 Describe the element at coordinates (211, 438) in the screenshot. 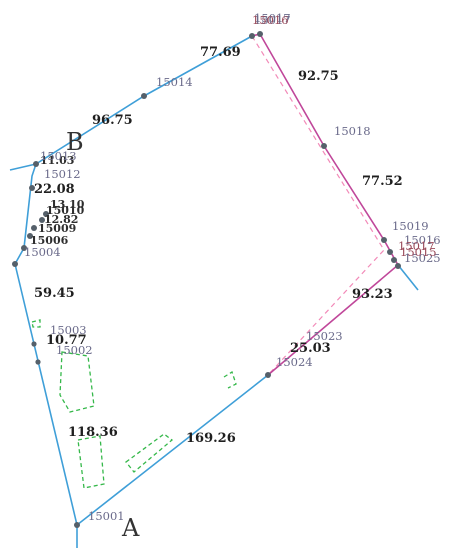

I see `length-bottom: 169.26` at that location.